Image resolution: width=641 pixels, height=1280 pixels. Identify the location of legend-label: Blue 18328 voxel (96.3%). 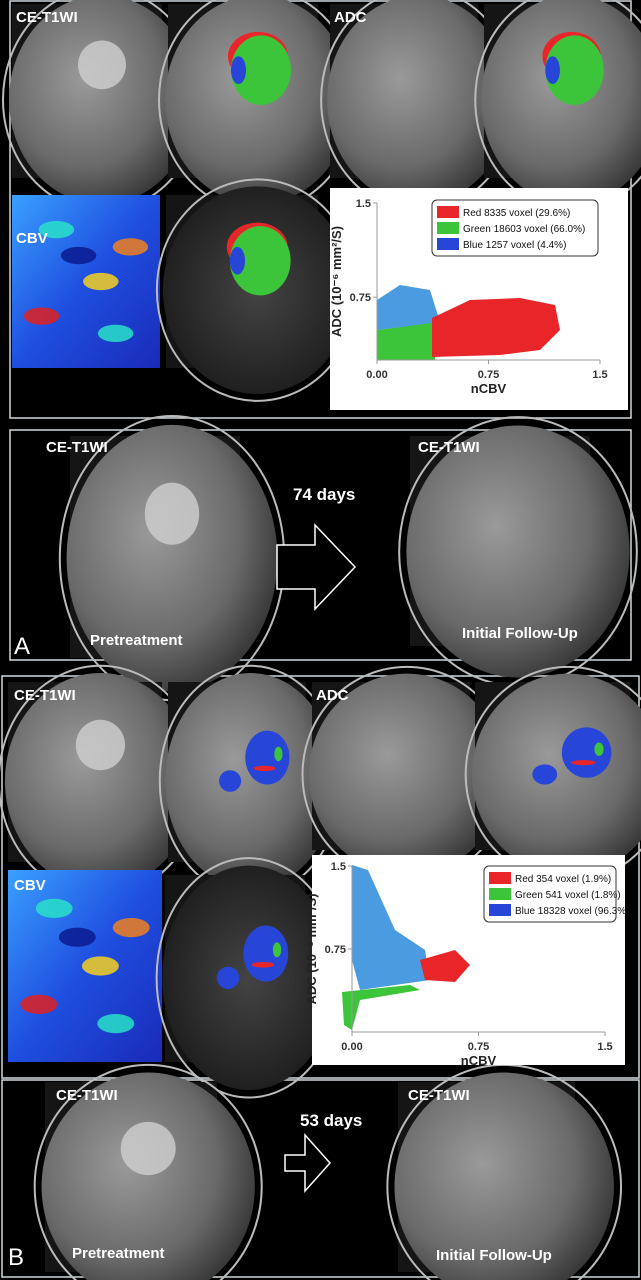
(572, 911).